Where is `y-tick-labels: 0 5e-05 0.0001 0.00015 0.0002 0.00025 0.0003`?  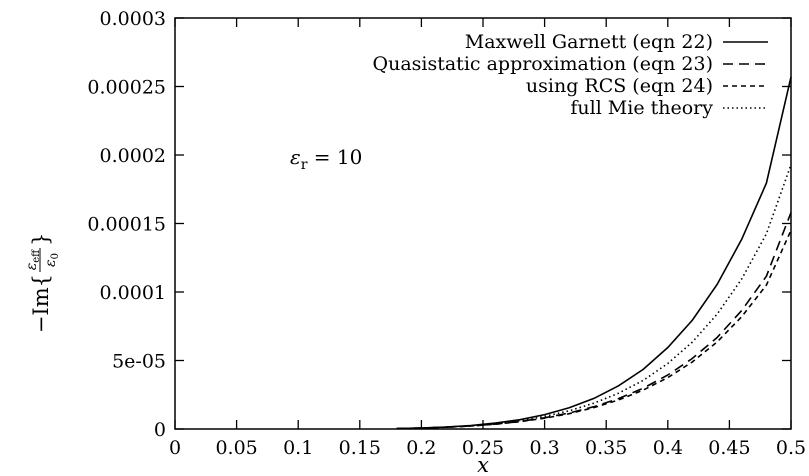
y-tick-labels: 0 5e-05 0.0001 0.00015 0.0002 0.00025 0.0003 is located at coordinates (126, 224).